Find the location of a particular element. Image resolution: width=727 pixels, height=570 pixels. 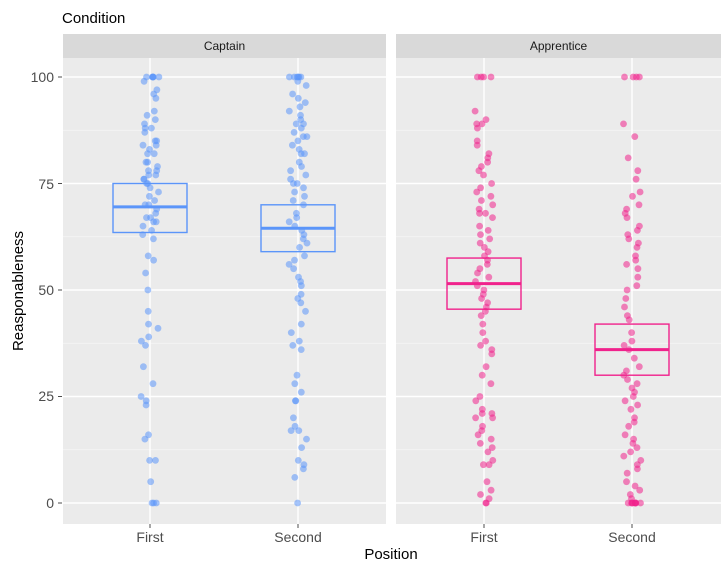

y-tick-label: 75 is located at coordinates (46, 184).